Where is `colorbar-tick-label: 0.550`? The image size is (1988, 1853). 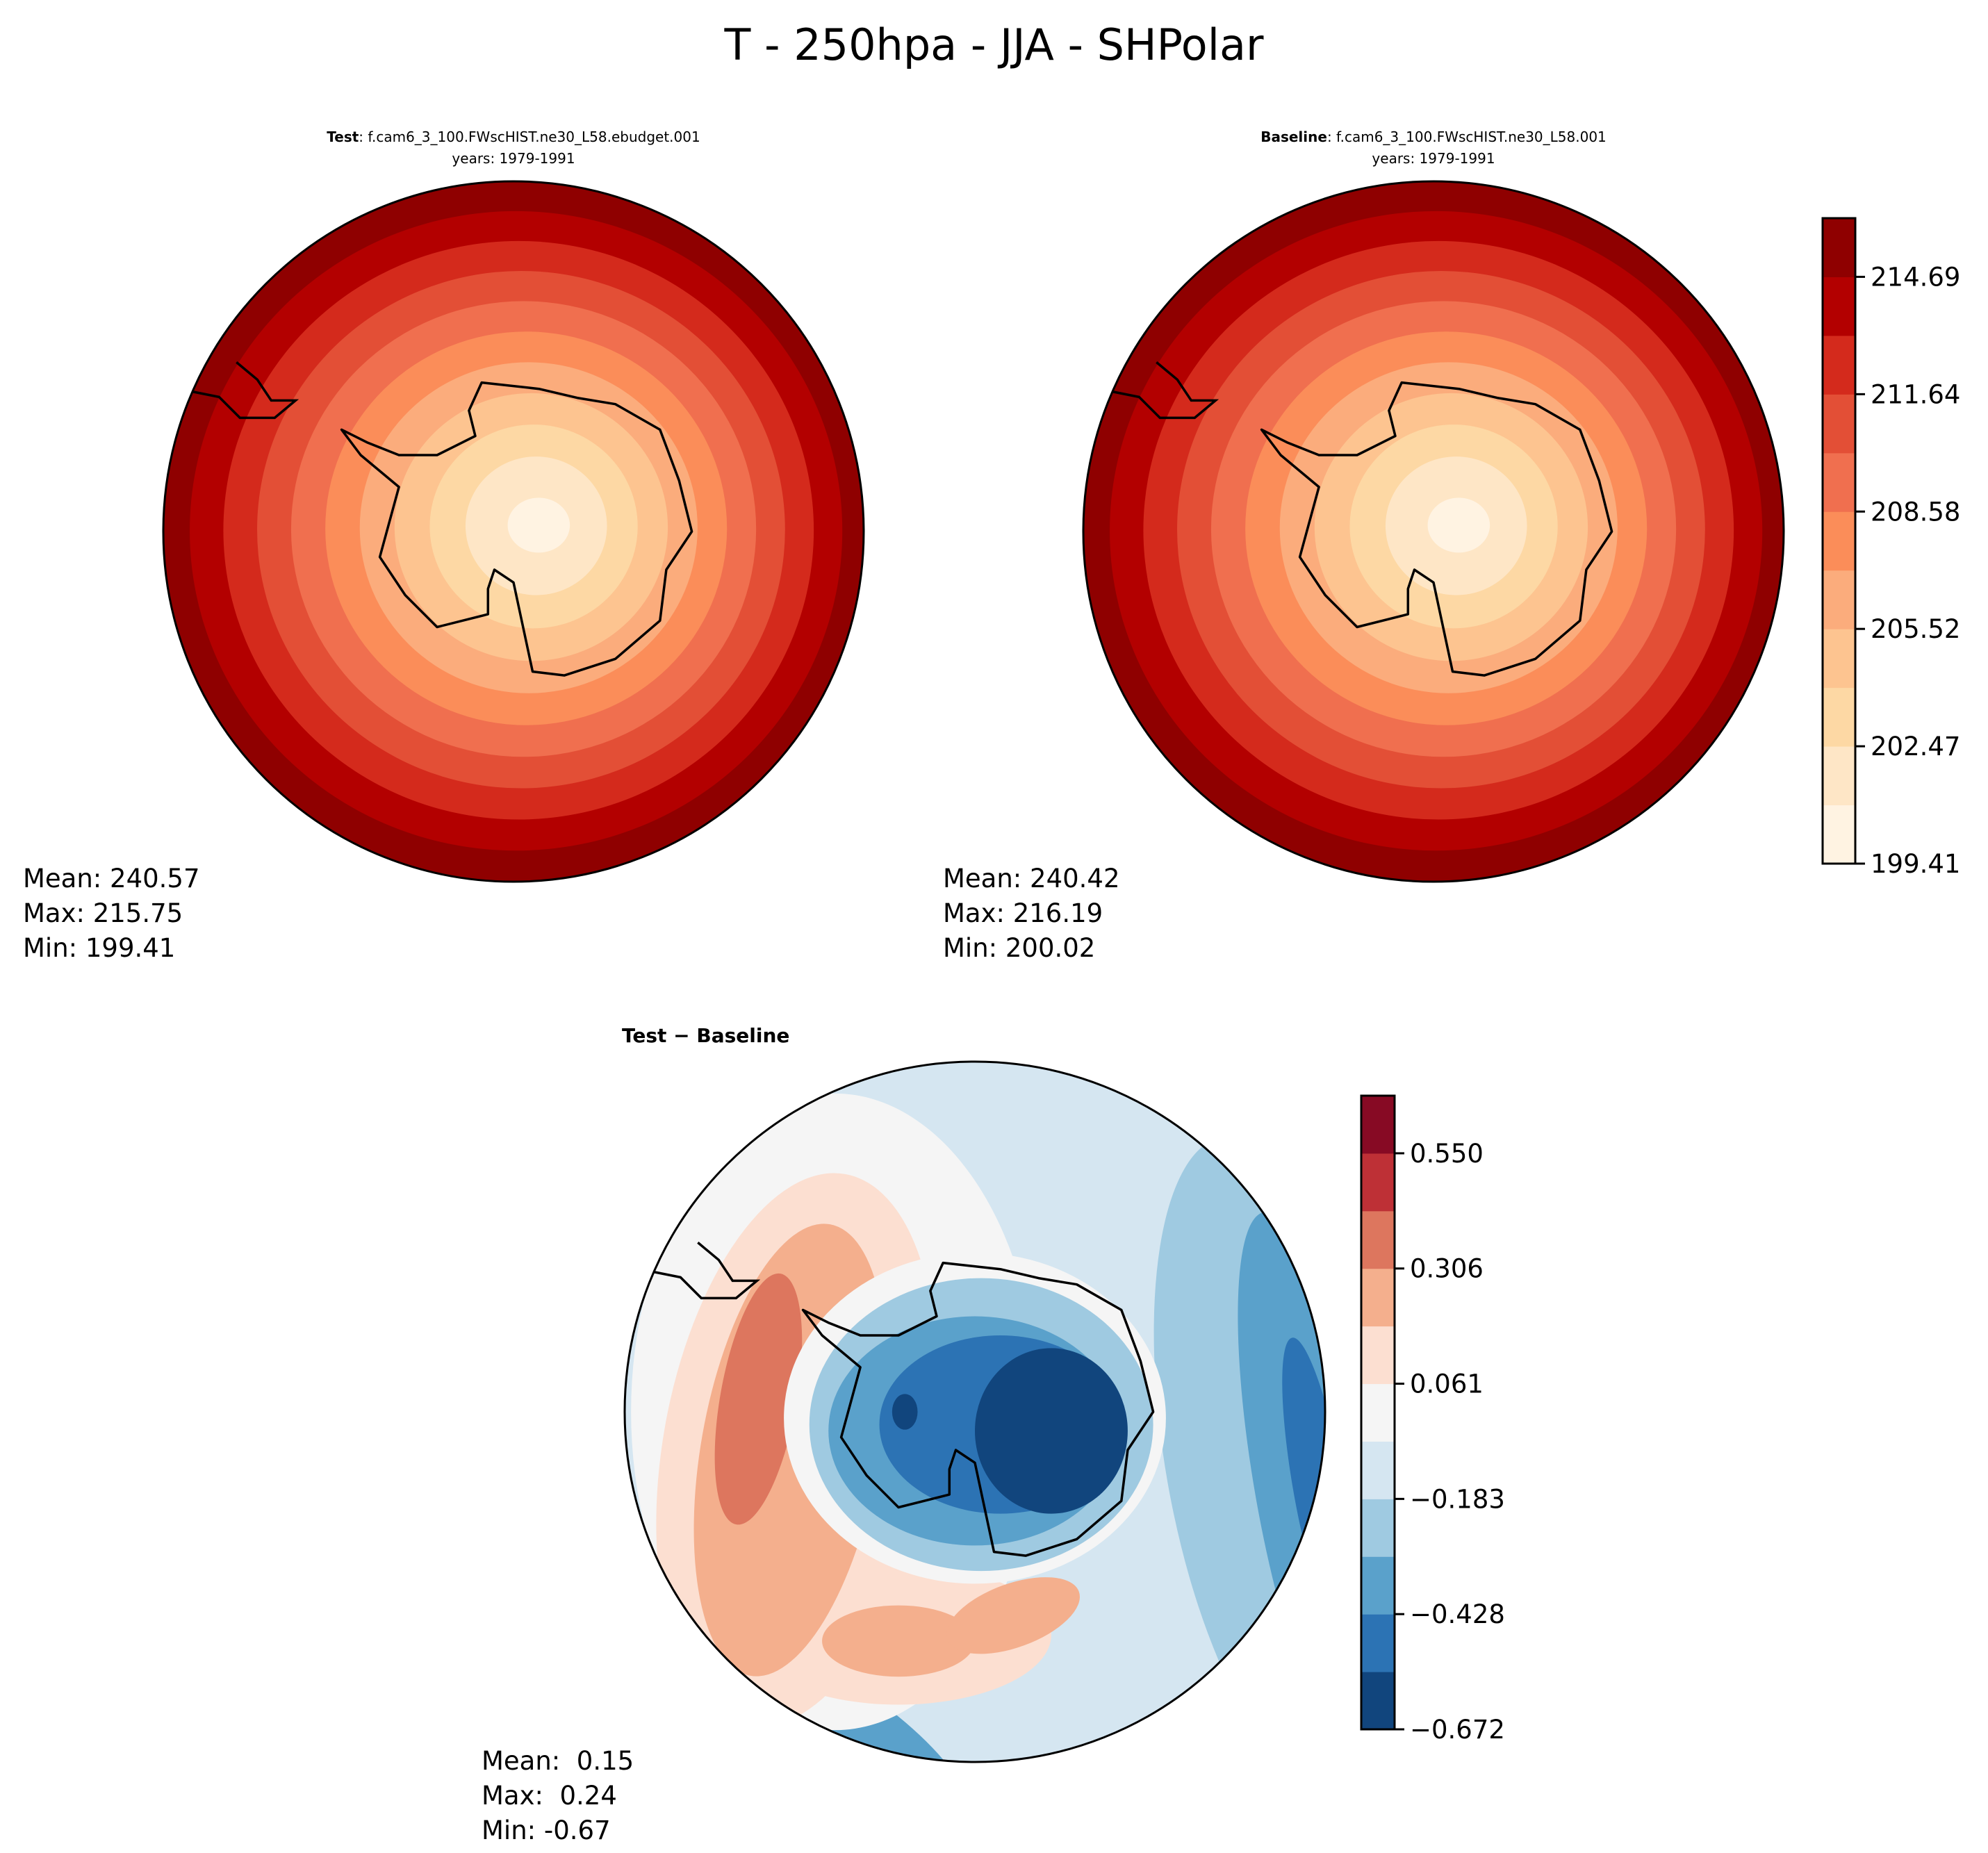
colorbar-tick-label: 0.550 is located at coordinates (1447, 1154).